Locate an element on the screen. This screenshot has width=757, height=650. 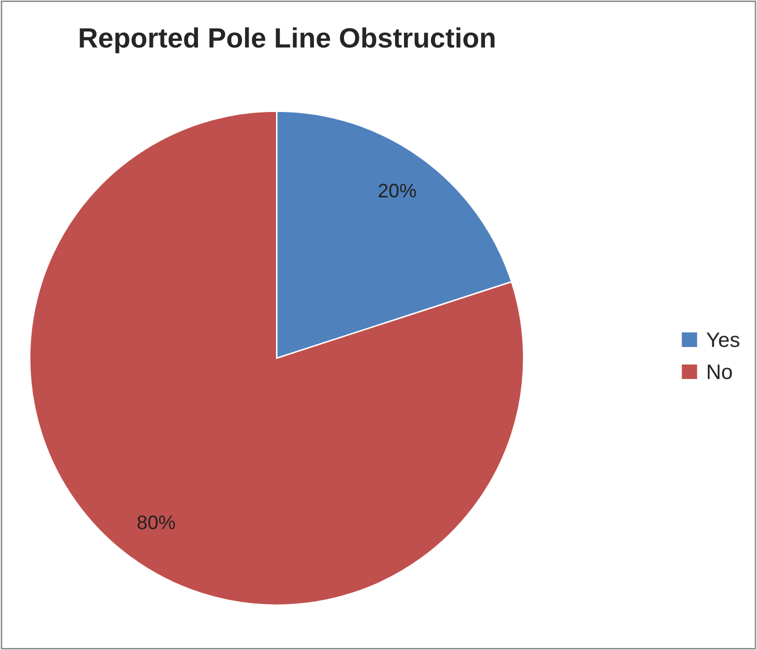
chart-title: Reported Pole Line Obstruction is located at coordinates (287, 40).